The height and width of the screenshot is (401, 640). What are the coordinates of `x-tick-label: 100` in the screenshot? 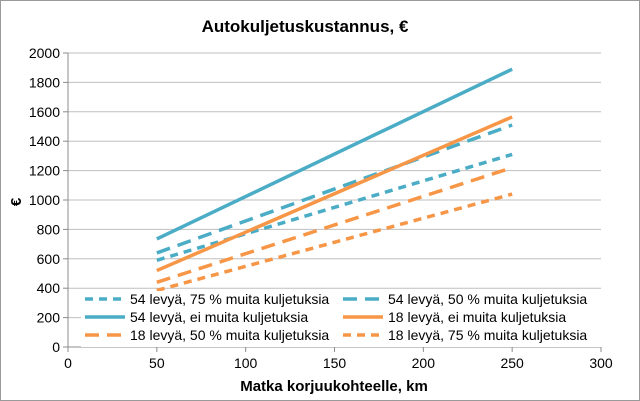 It's located at (246, 363).